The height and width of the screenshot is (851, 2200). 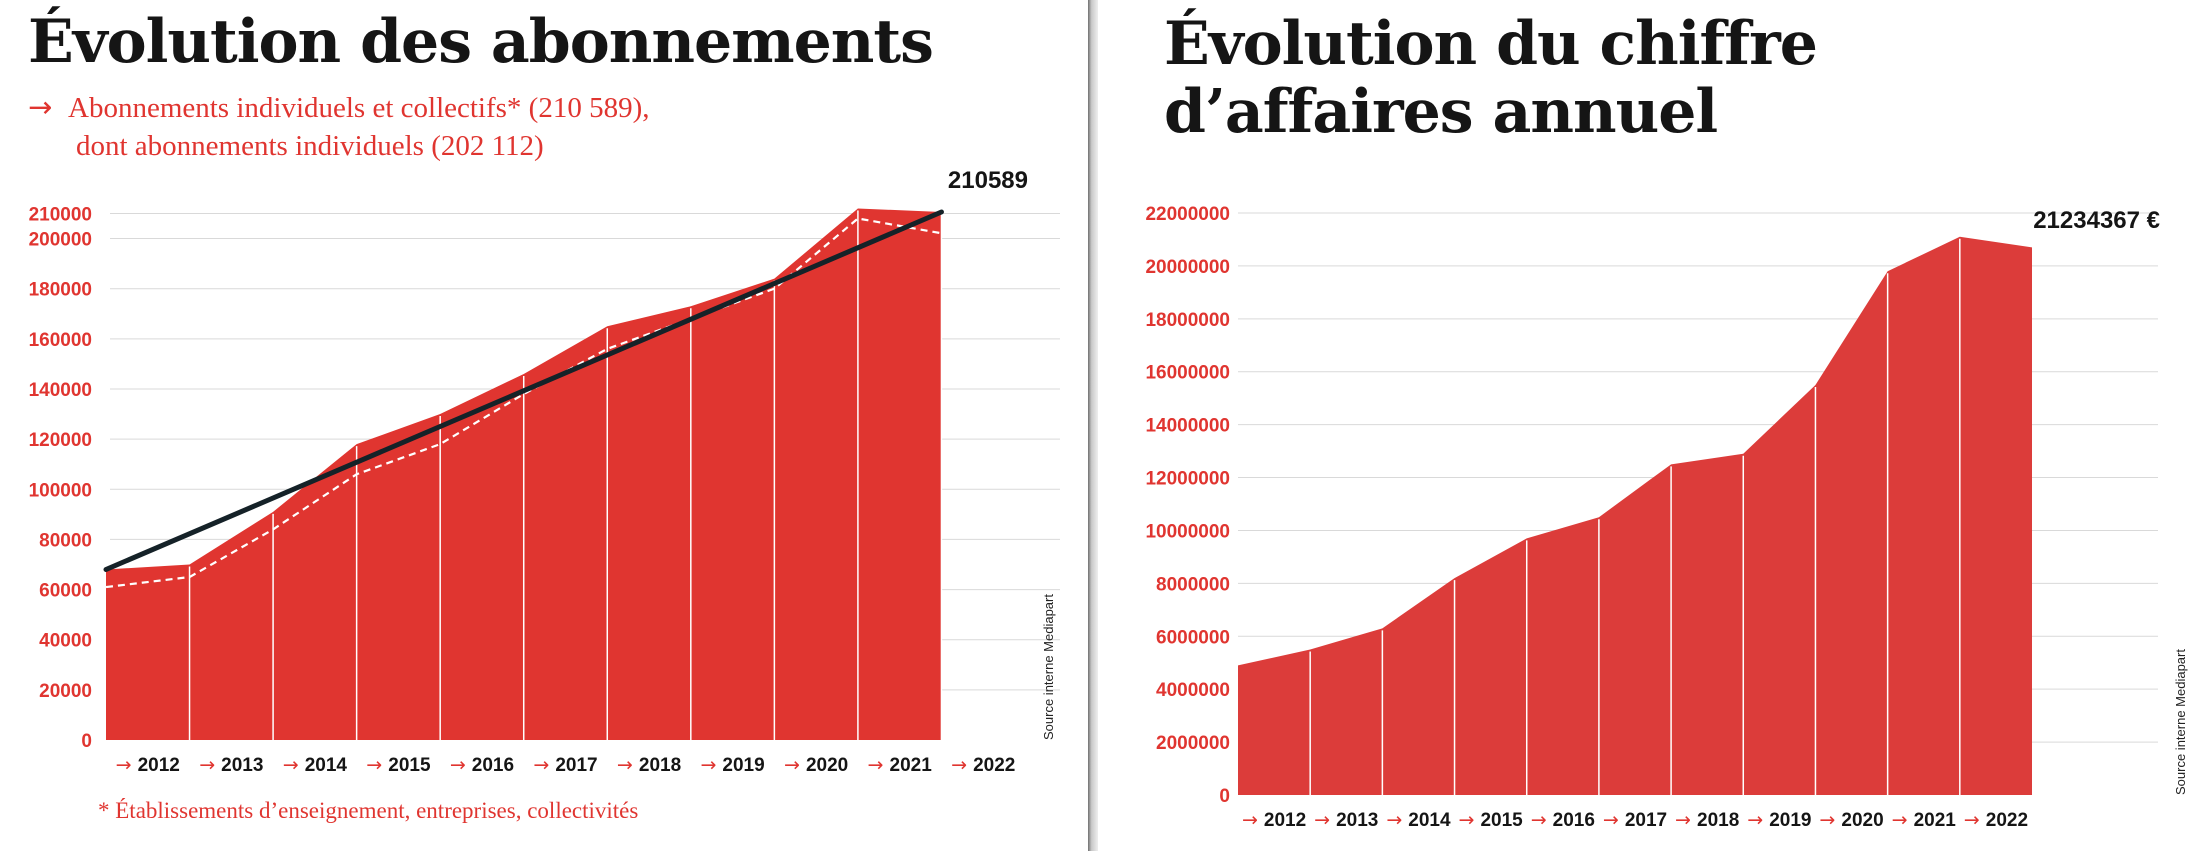 What do you see at coordinates (1193, 637) in the screenshot?
I see `y-tick-label: 6000000` at bounding box center [1193, 637].